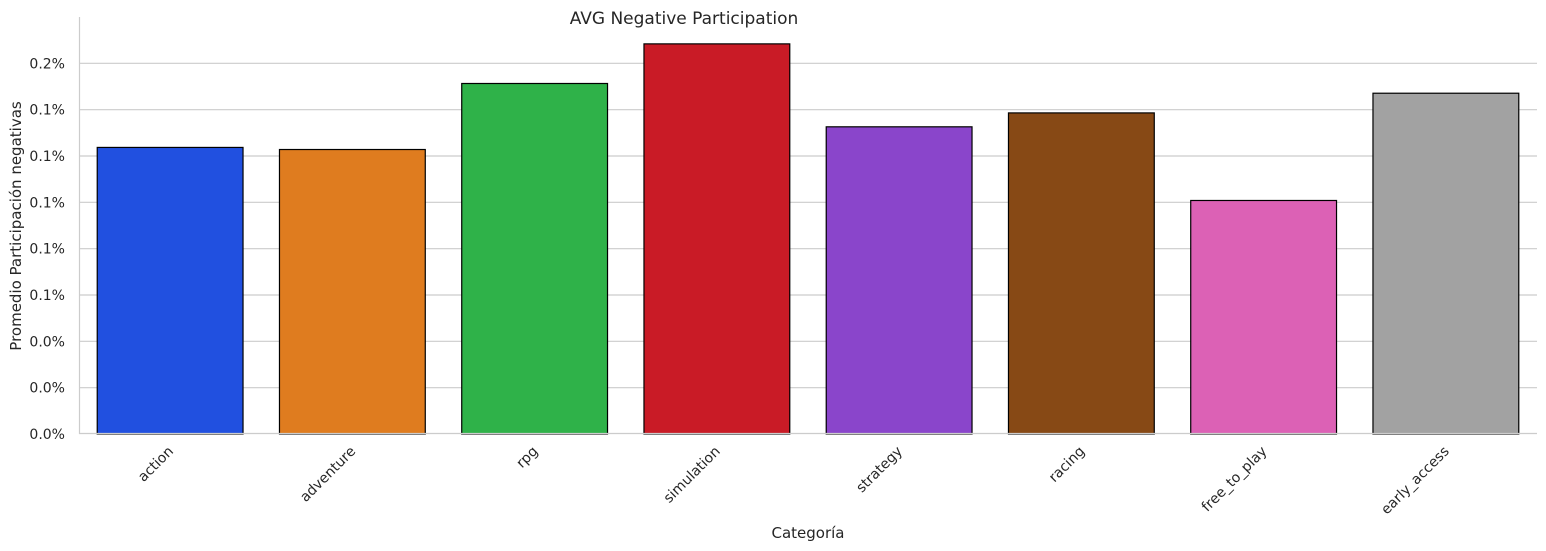  What do you see at coordinates (352, 291) in the screenshot?
I see `bar-adventure` at bounding box center [352, 291].